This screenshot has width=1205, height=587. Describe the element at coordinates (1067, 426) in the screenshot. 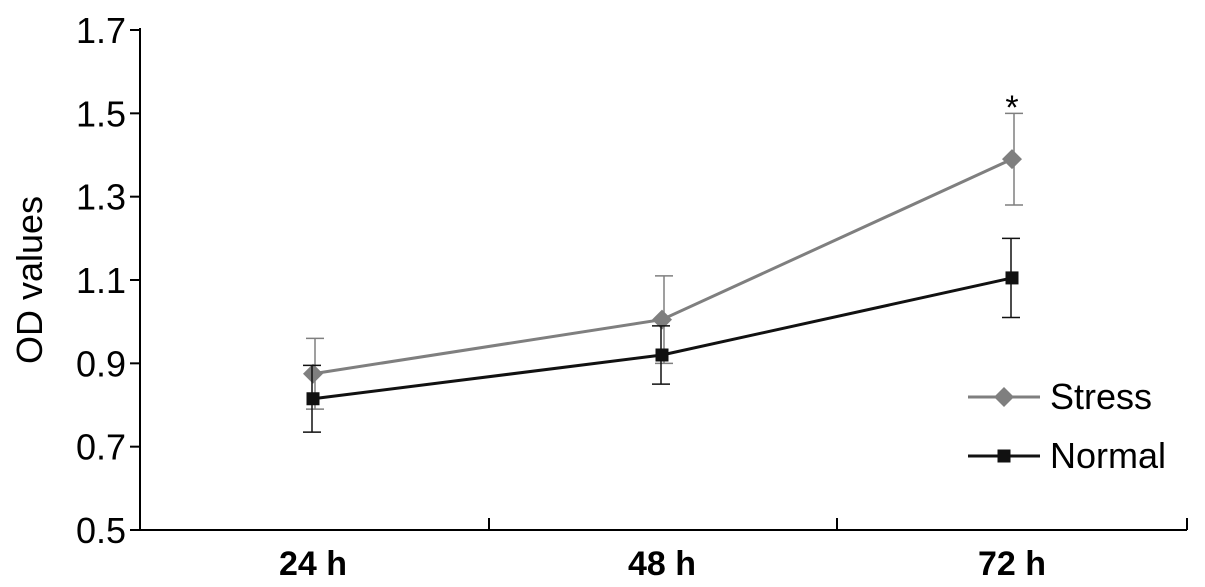

I see `legend: Stress Normal` at that location.